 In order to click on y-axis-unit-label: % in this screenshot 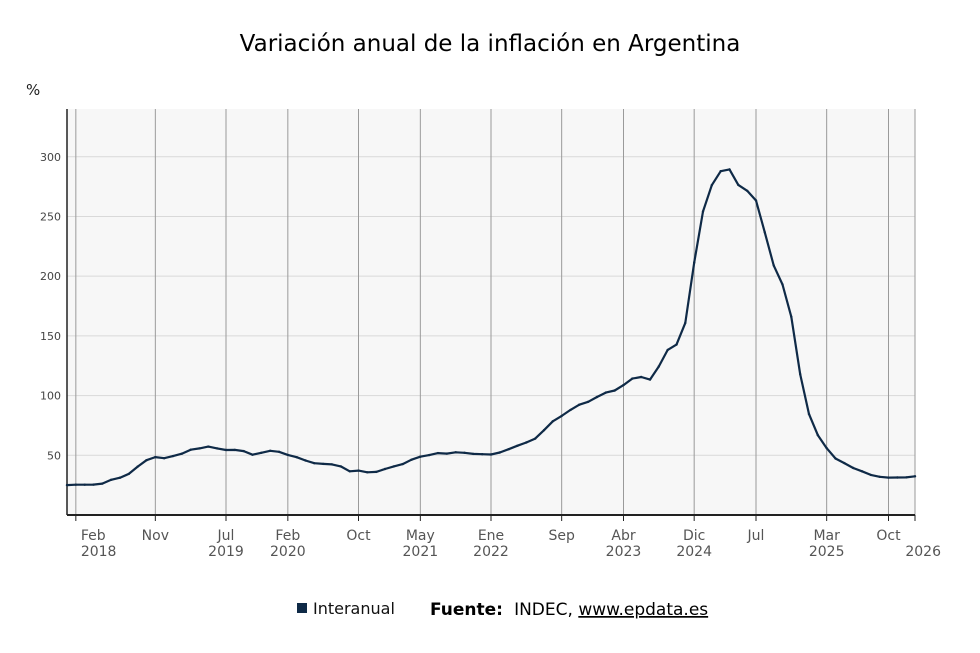, I will do `click(33, 90)`.